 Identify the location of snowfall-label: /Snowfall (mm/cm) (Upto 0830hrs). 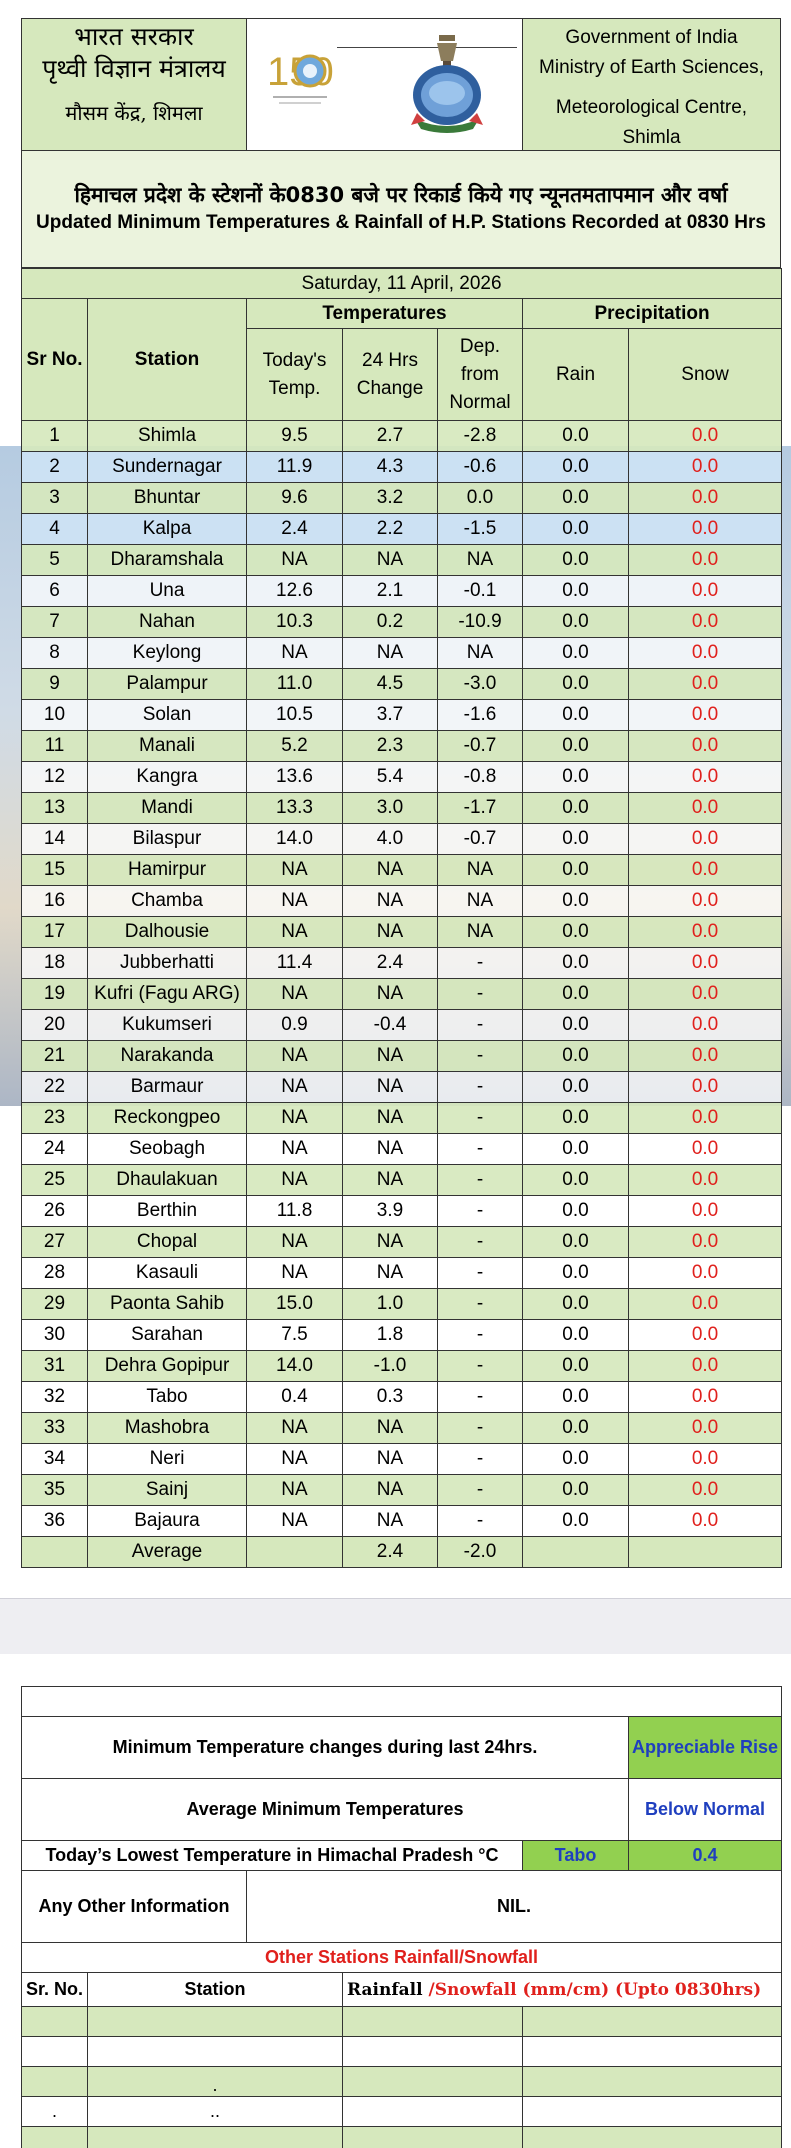
(595, 1989).